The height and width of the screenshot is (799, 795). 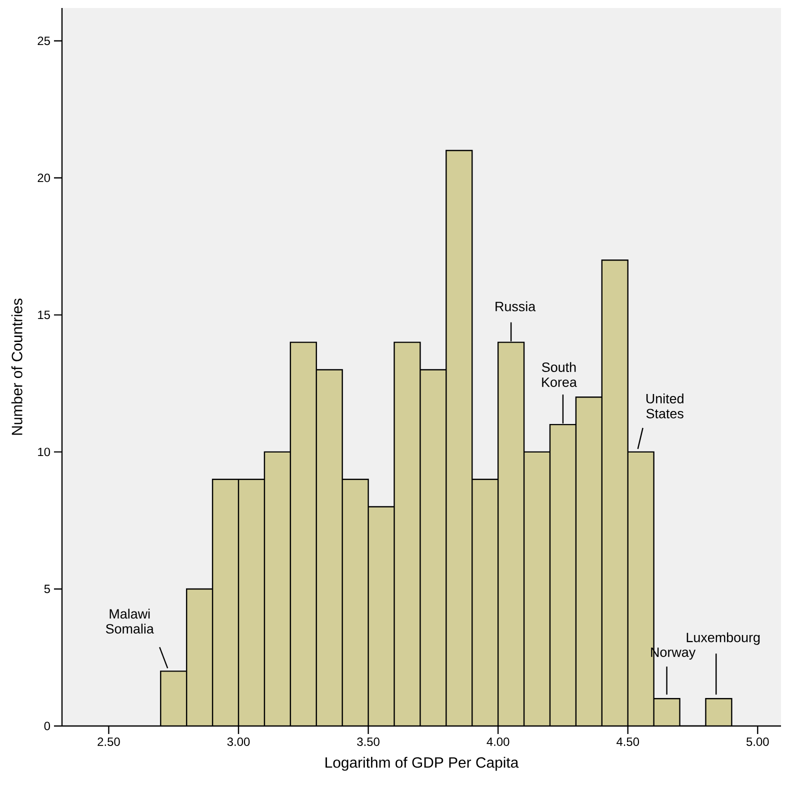 What do you see at coordinates (16, 366) in the screenshot?
I see `y-axis-title: Number of Countries` at bounding box center [16, 366].